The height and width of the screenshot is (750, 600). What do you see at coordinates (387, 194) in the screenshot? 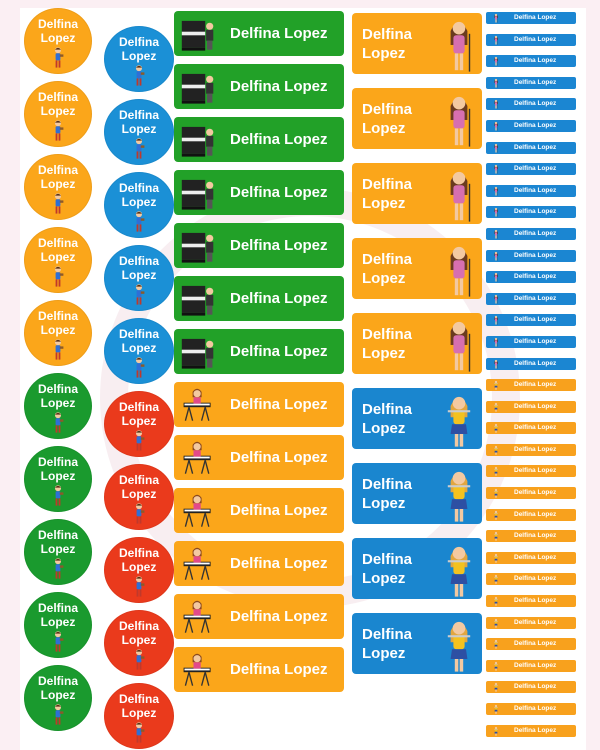
I see `large-label-name: Delfina Lopez` at bounding box center [387, 194].